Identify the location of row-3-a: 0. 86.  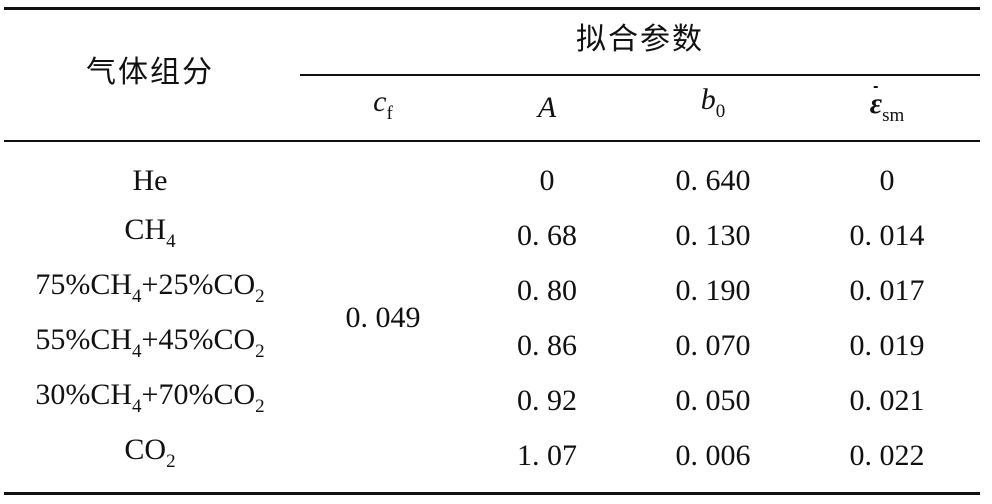
(547, 345).